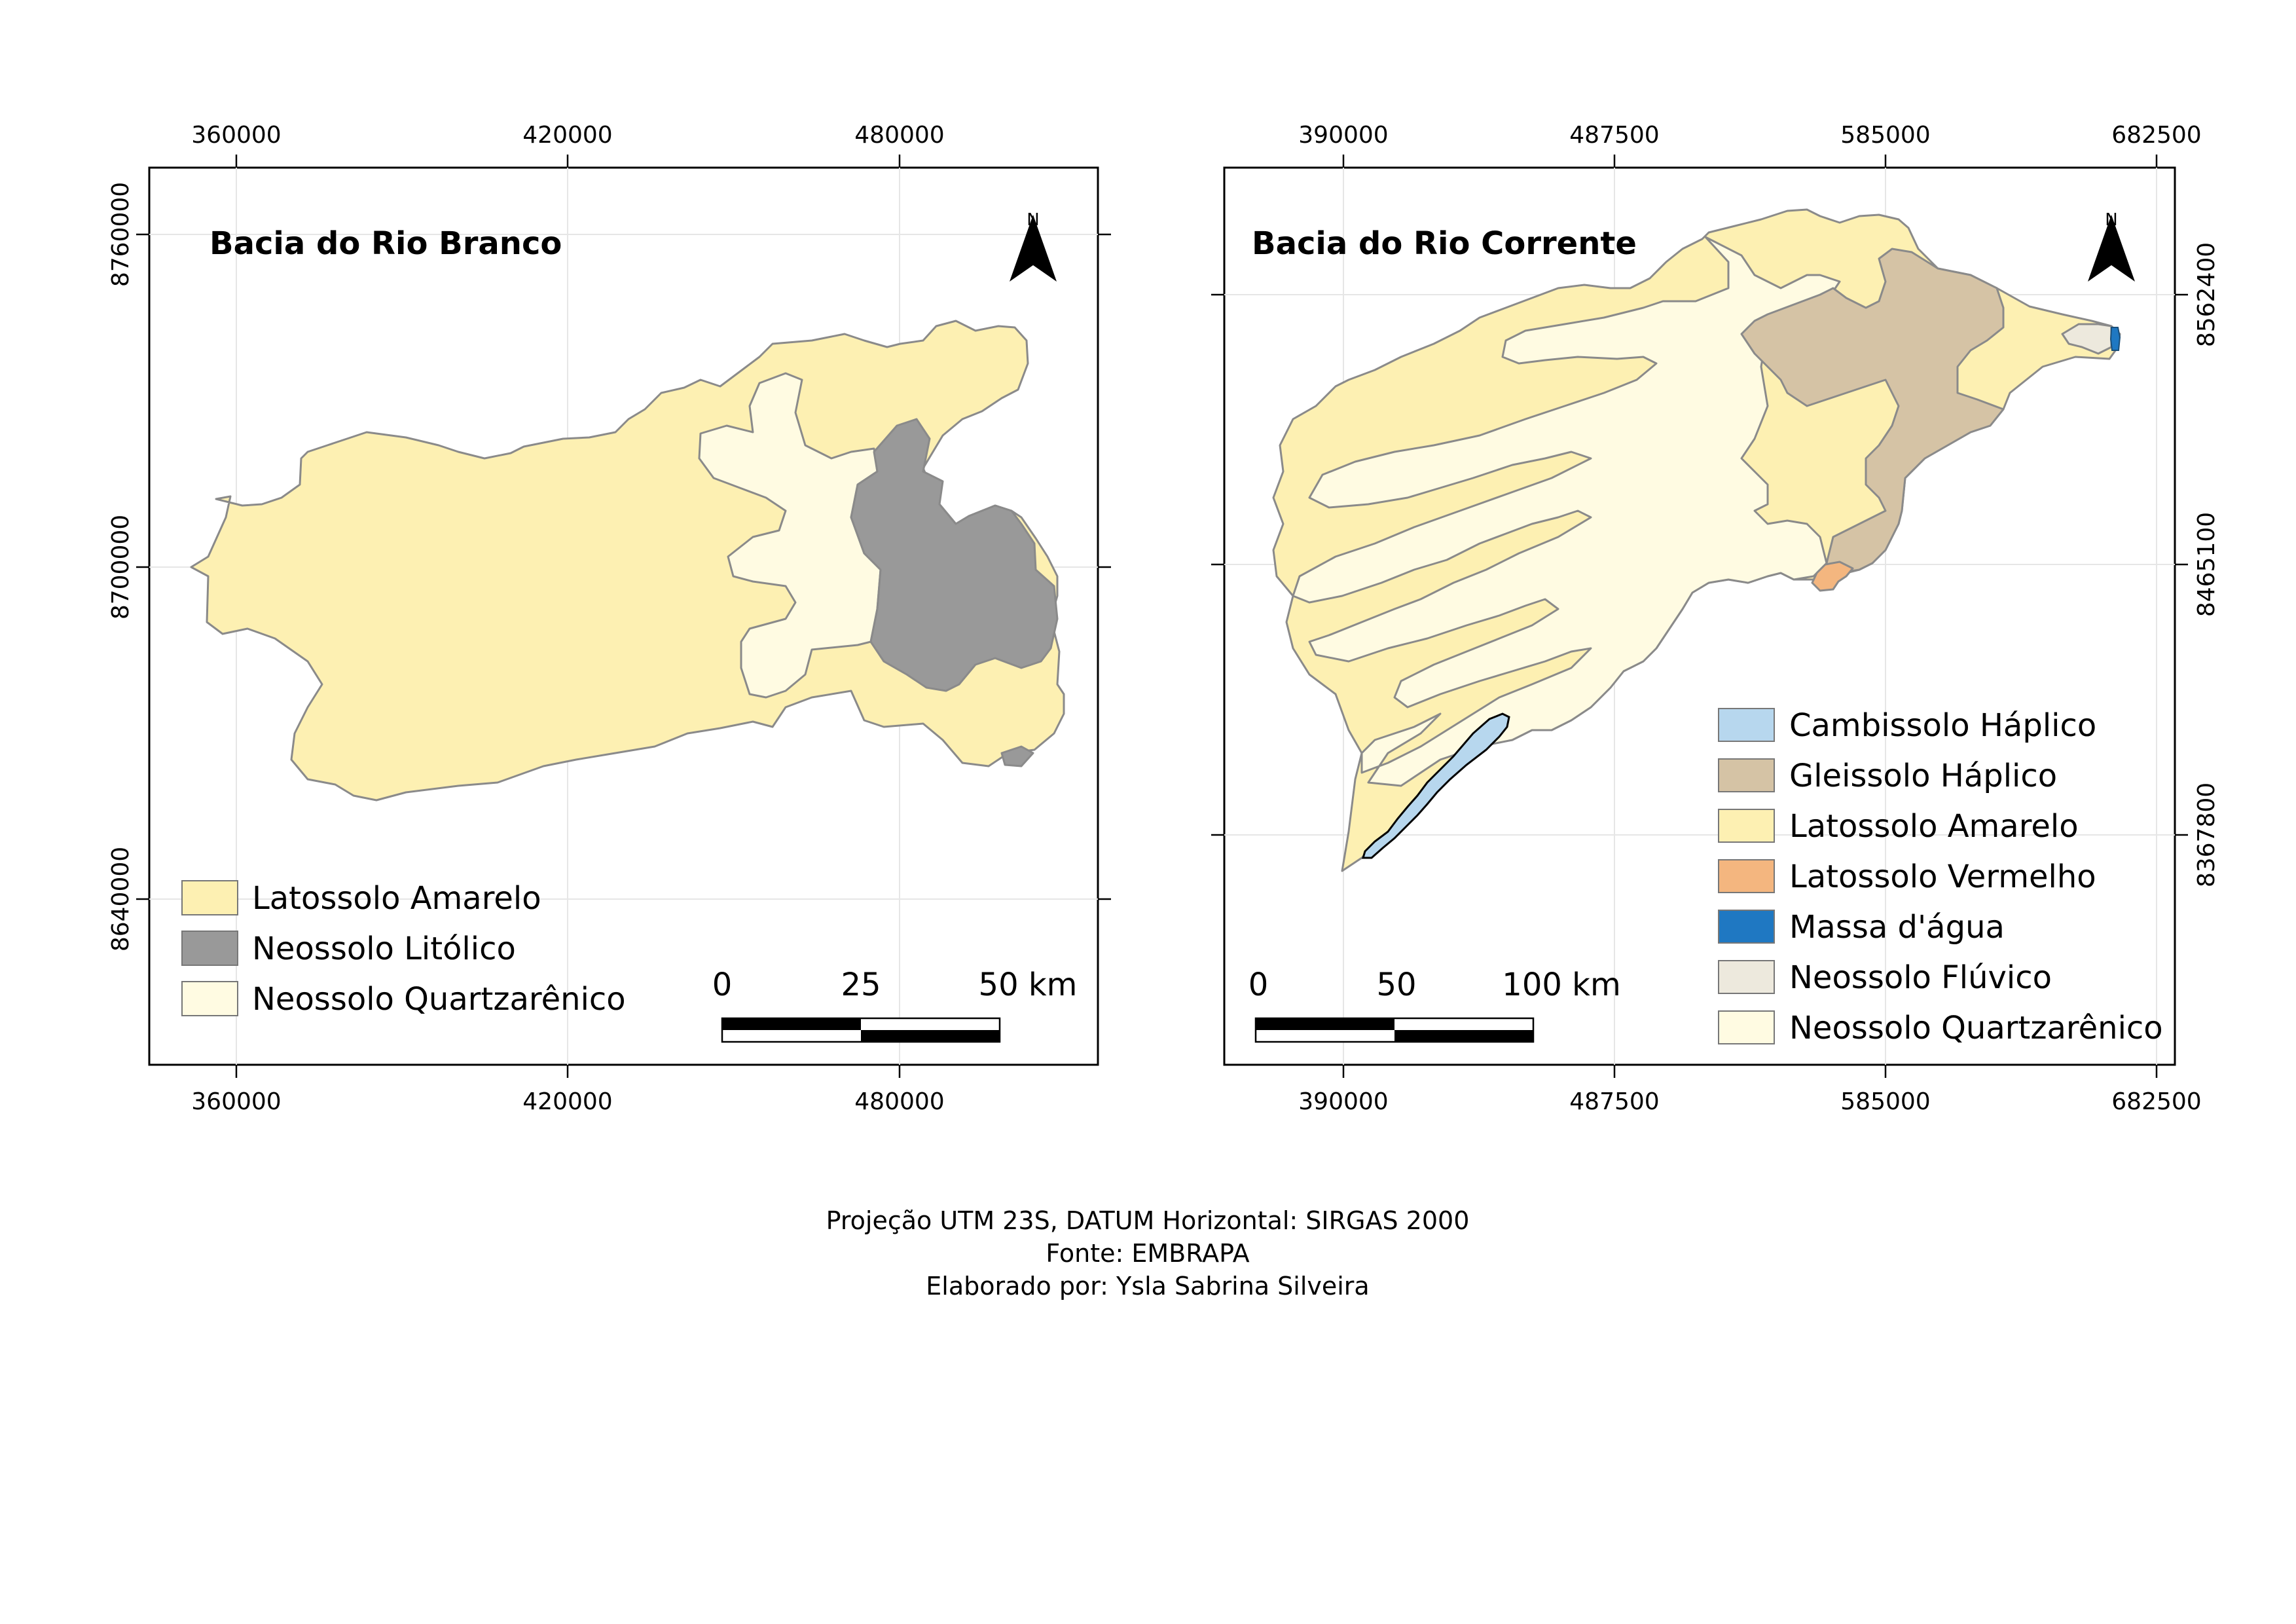 Image resolution: width=2296 pixels, height=1624 pixels. What do you see at coordinates (386, 243) in the screenshot?
I see `map-title-rio-branco: Bacia do Rio Branco` at bounding box center [386, 243].